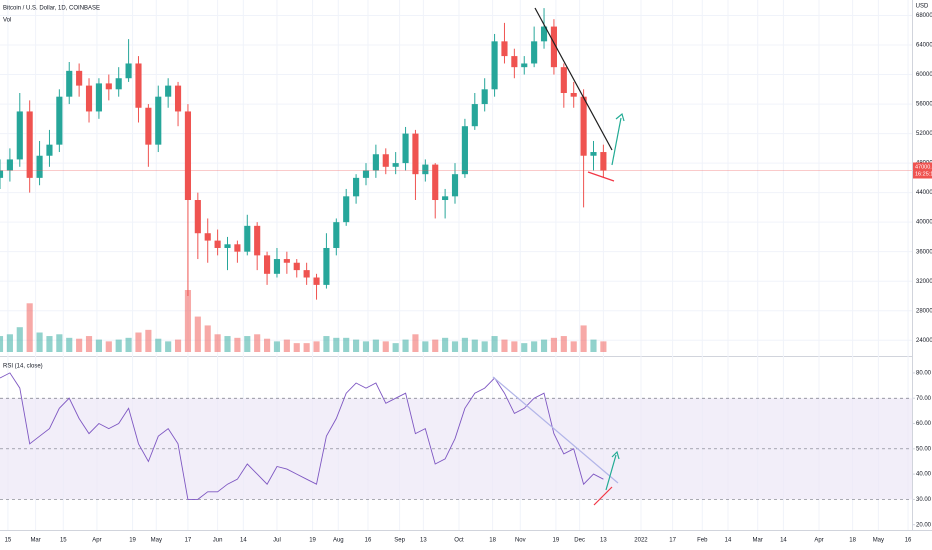  Describe the element at coordinates (818, 541) in the screenshot. I see `x-tick-label: Apr` at that location.